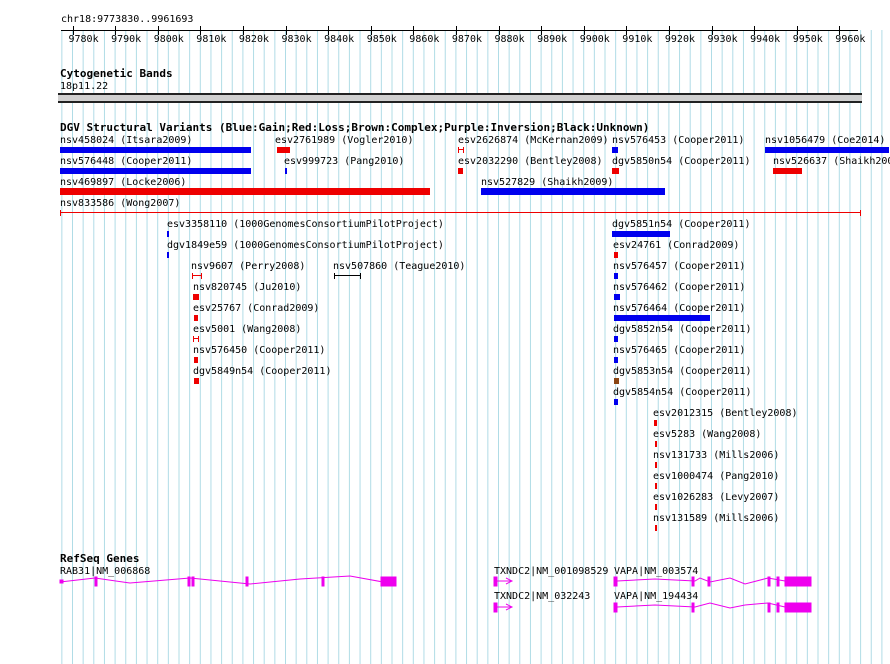  What do you see at coordinates (679, 350) in the screenshot?
I see `variant-label: nsv576465 (Cooper2011)` at bounding box center [679, 350].